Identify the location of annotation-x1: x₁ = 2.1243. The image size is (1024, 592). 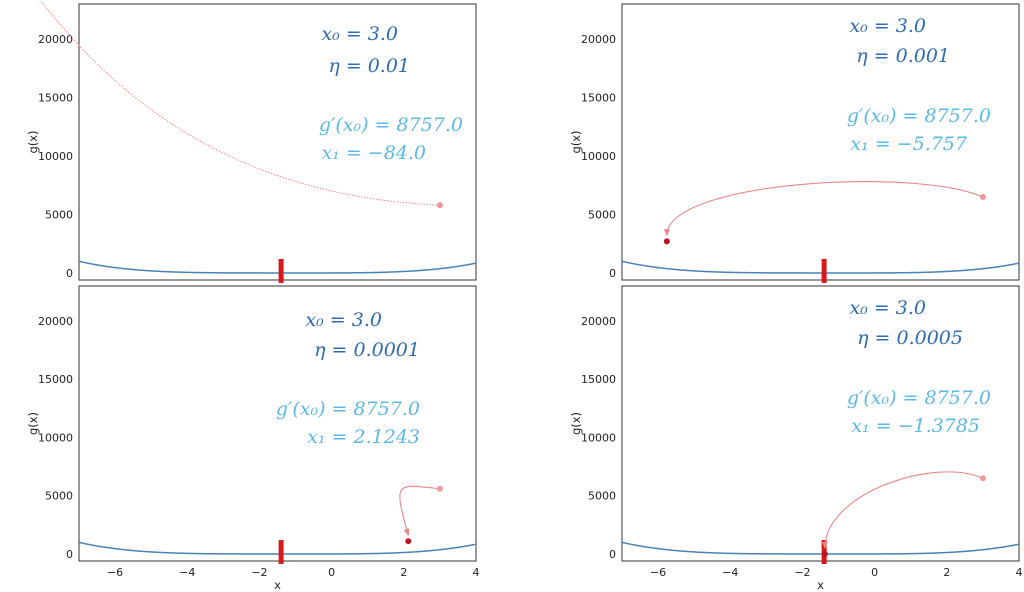
(363, 437).